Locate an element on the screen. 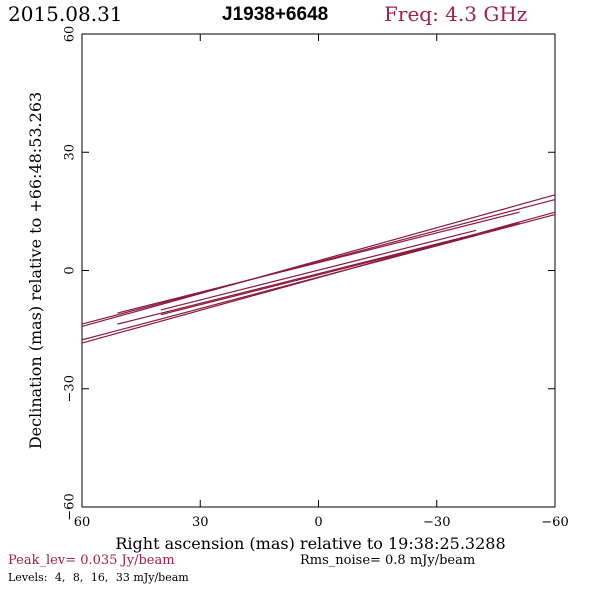 The image size is (590, 590). levels-line: Levels: 4, 8, 16, 33 mJy/beam is located at coordinates (100, 577).